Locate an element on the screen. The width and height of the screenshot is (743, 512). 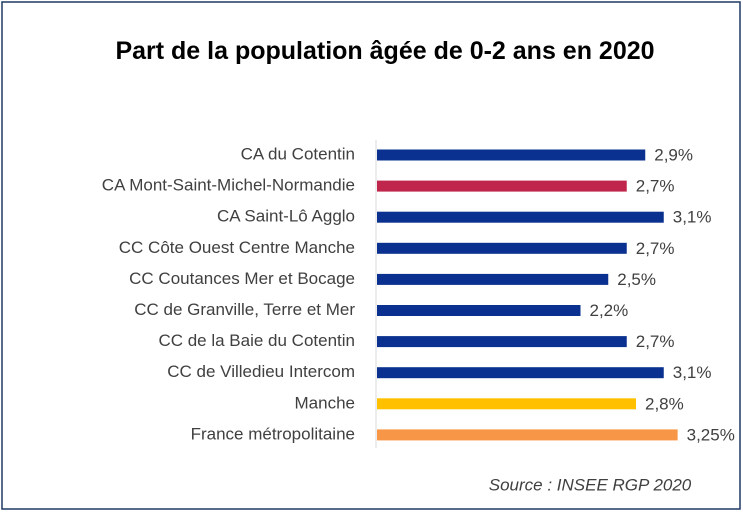
value-label: 2,5% is located at coordinates (636, 279).